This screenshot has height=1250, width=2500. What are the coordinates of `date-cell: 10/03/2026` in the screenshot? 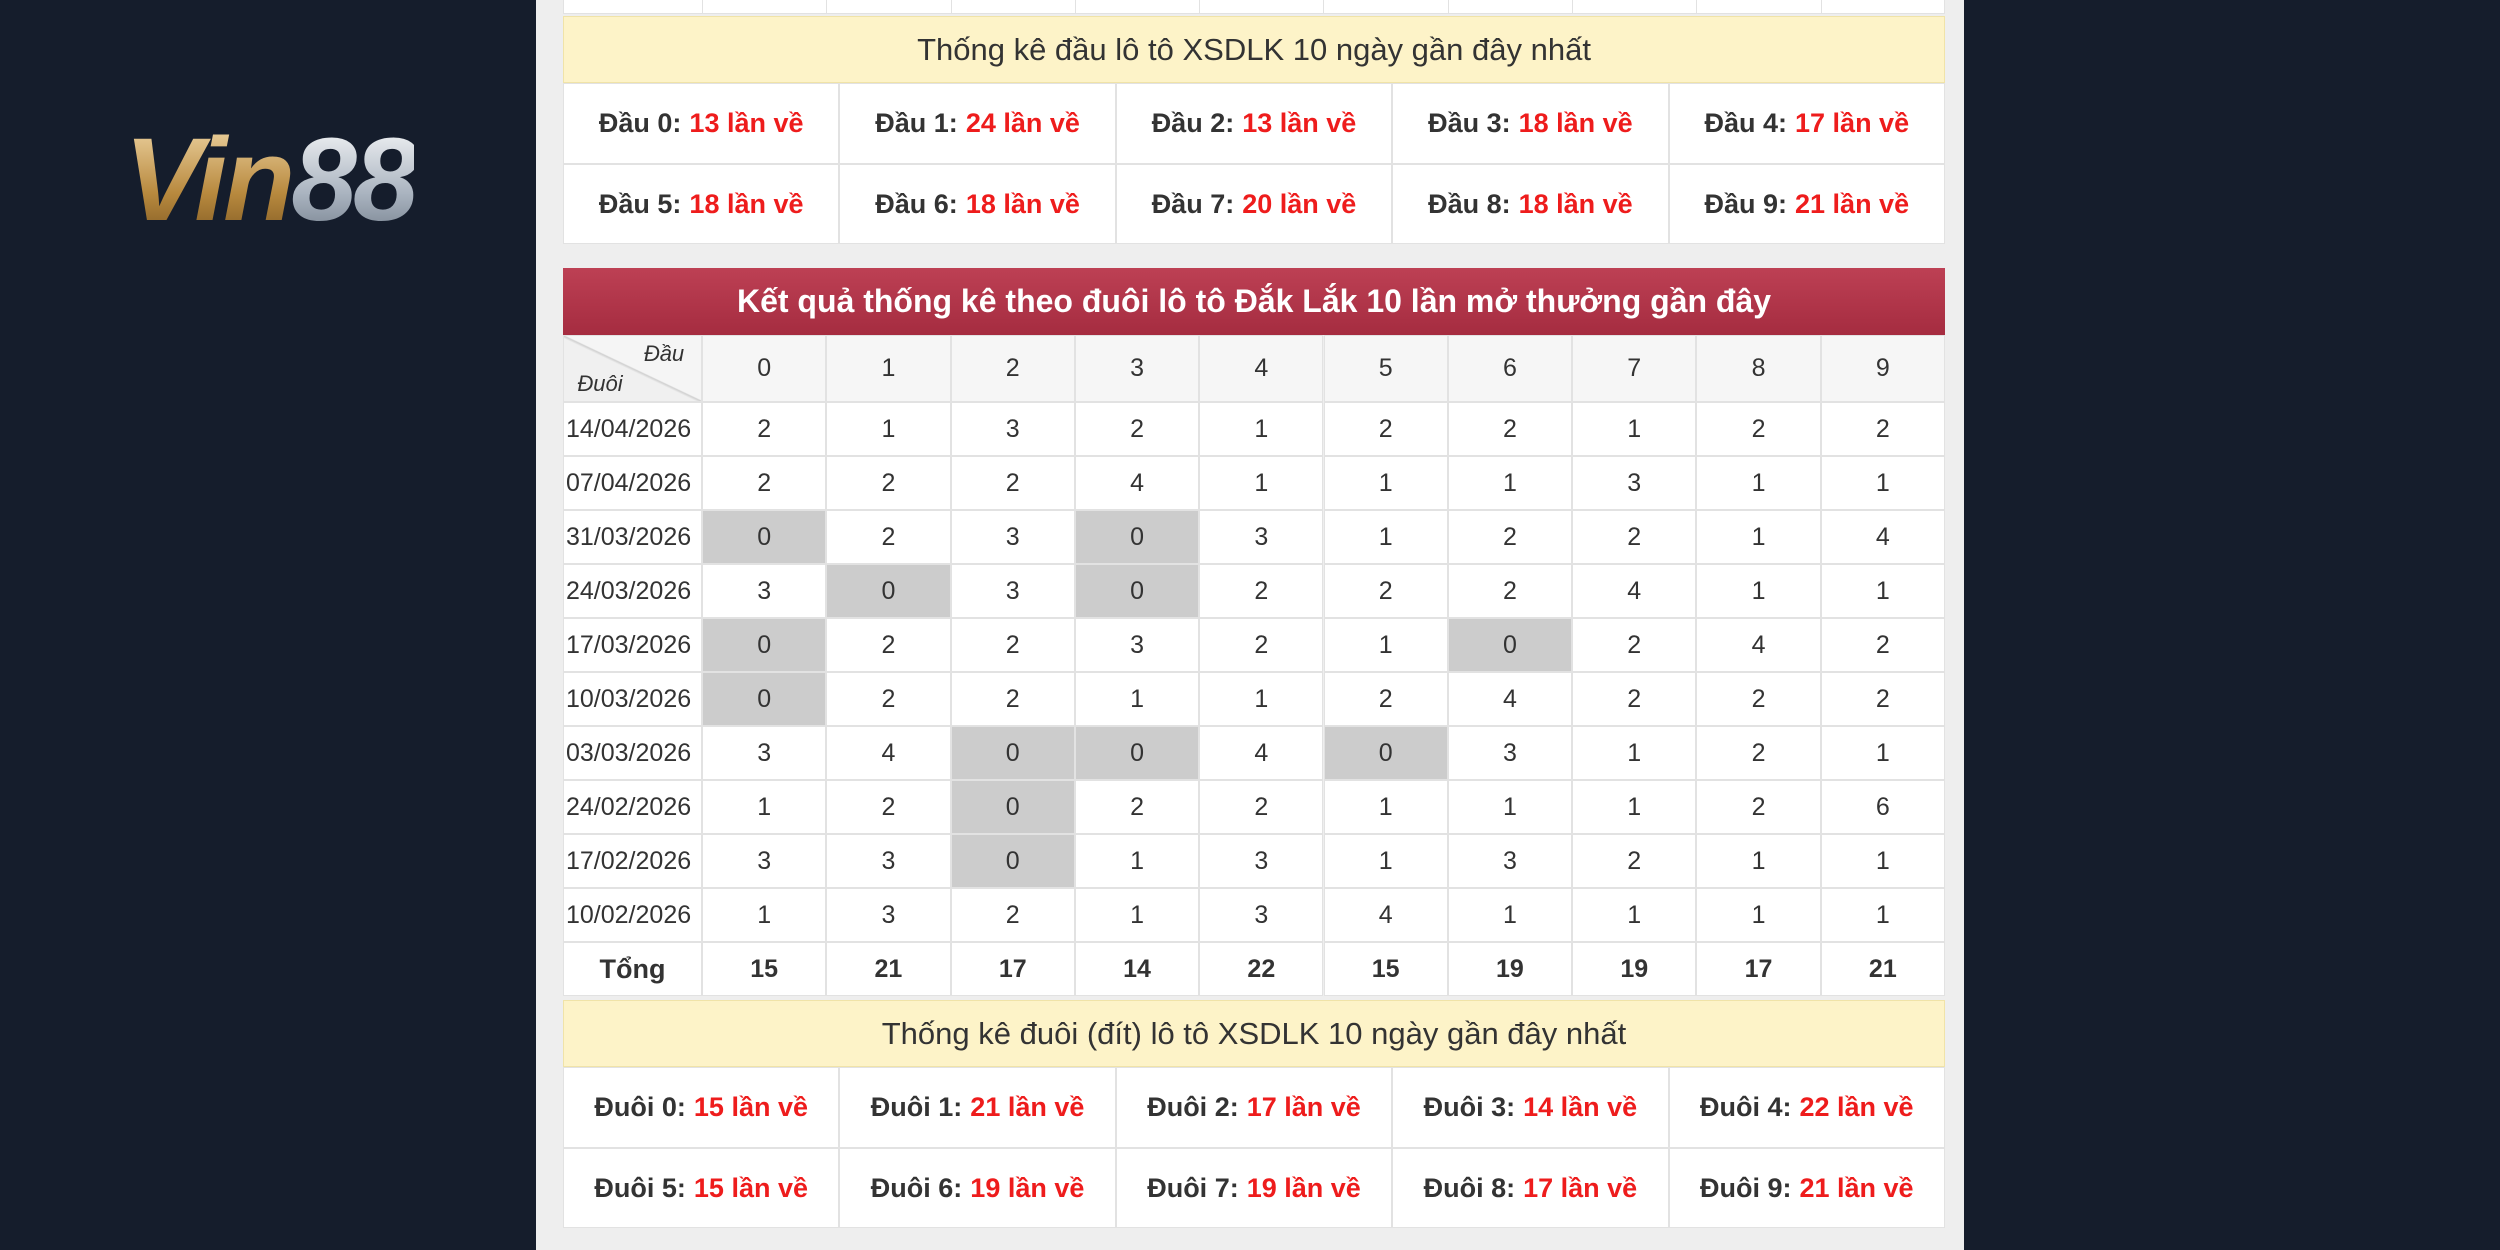 It's located at (632, 699).